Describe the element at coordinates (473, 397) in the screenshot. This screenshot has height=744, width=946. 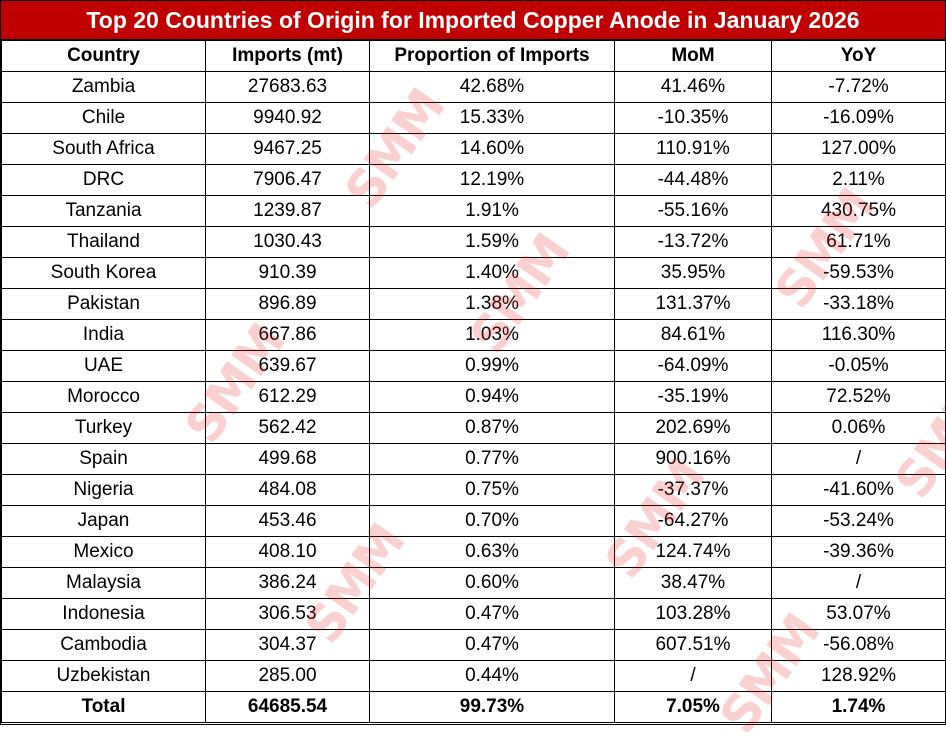
I see `table-row: Morocco 612.29 0.94% -35.19% 72.52%` at that location.